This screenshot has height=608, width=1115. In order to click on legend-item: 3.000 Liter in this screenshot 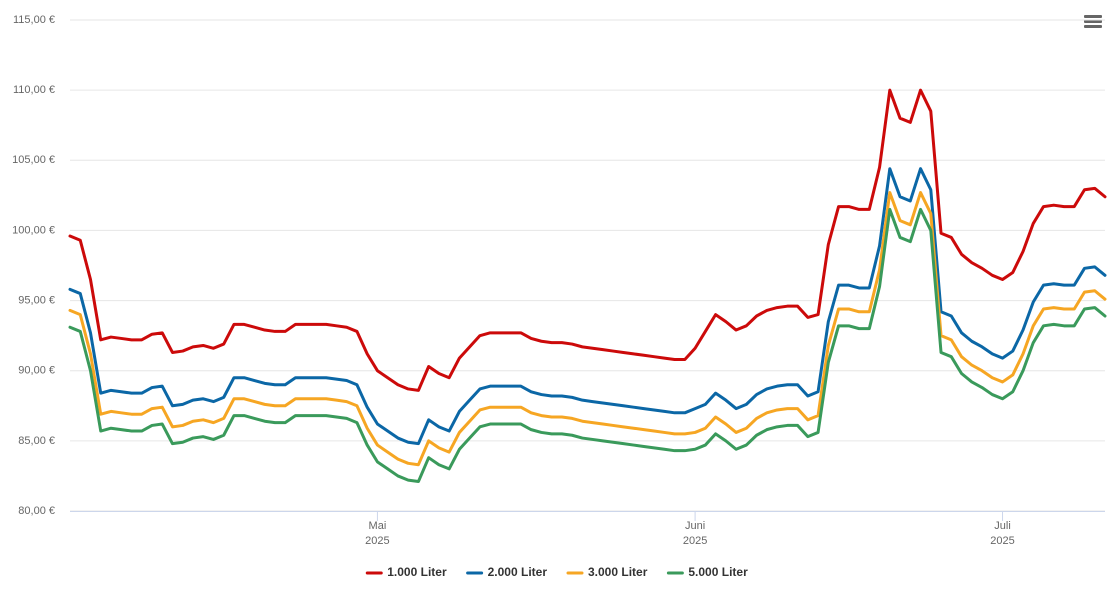, I will do `click(607, 572)`.